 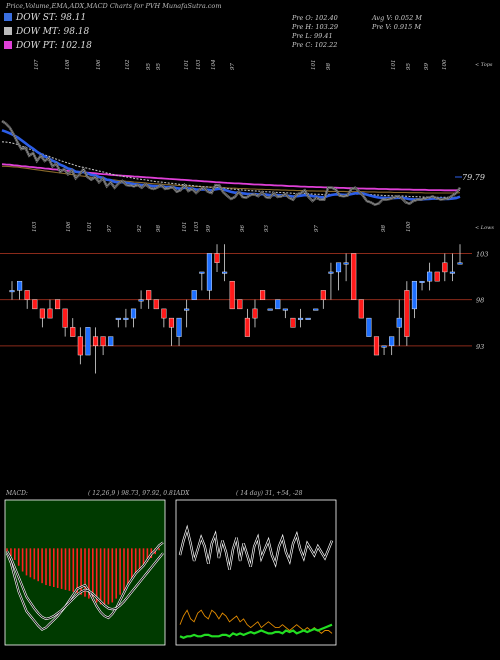 I want to click on price-tick-label: 103, so click(x=482, y=254).